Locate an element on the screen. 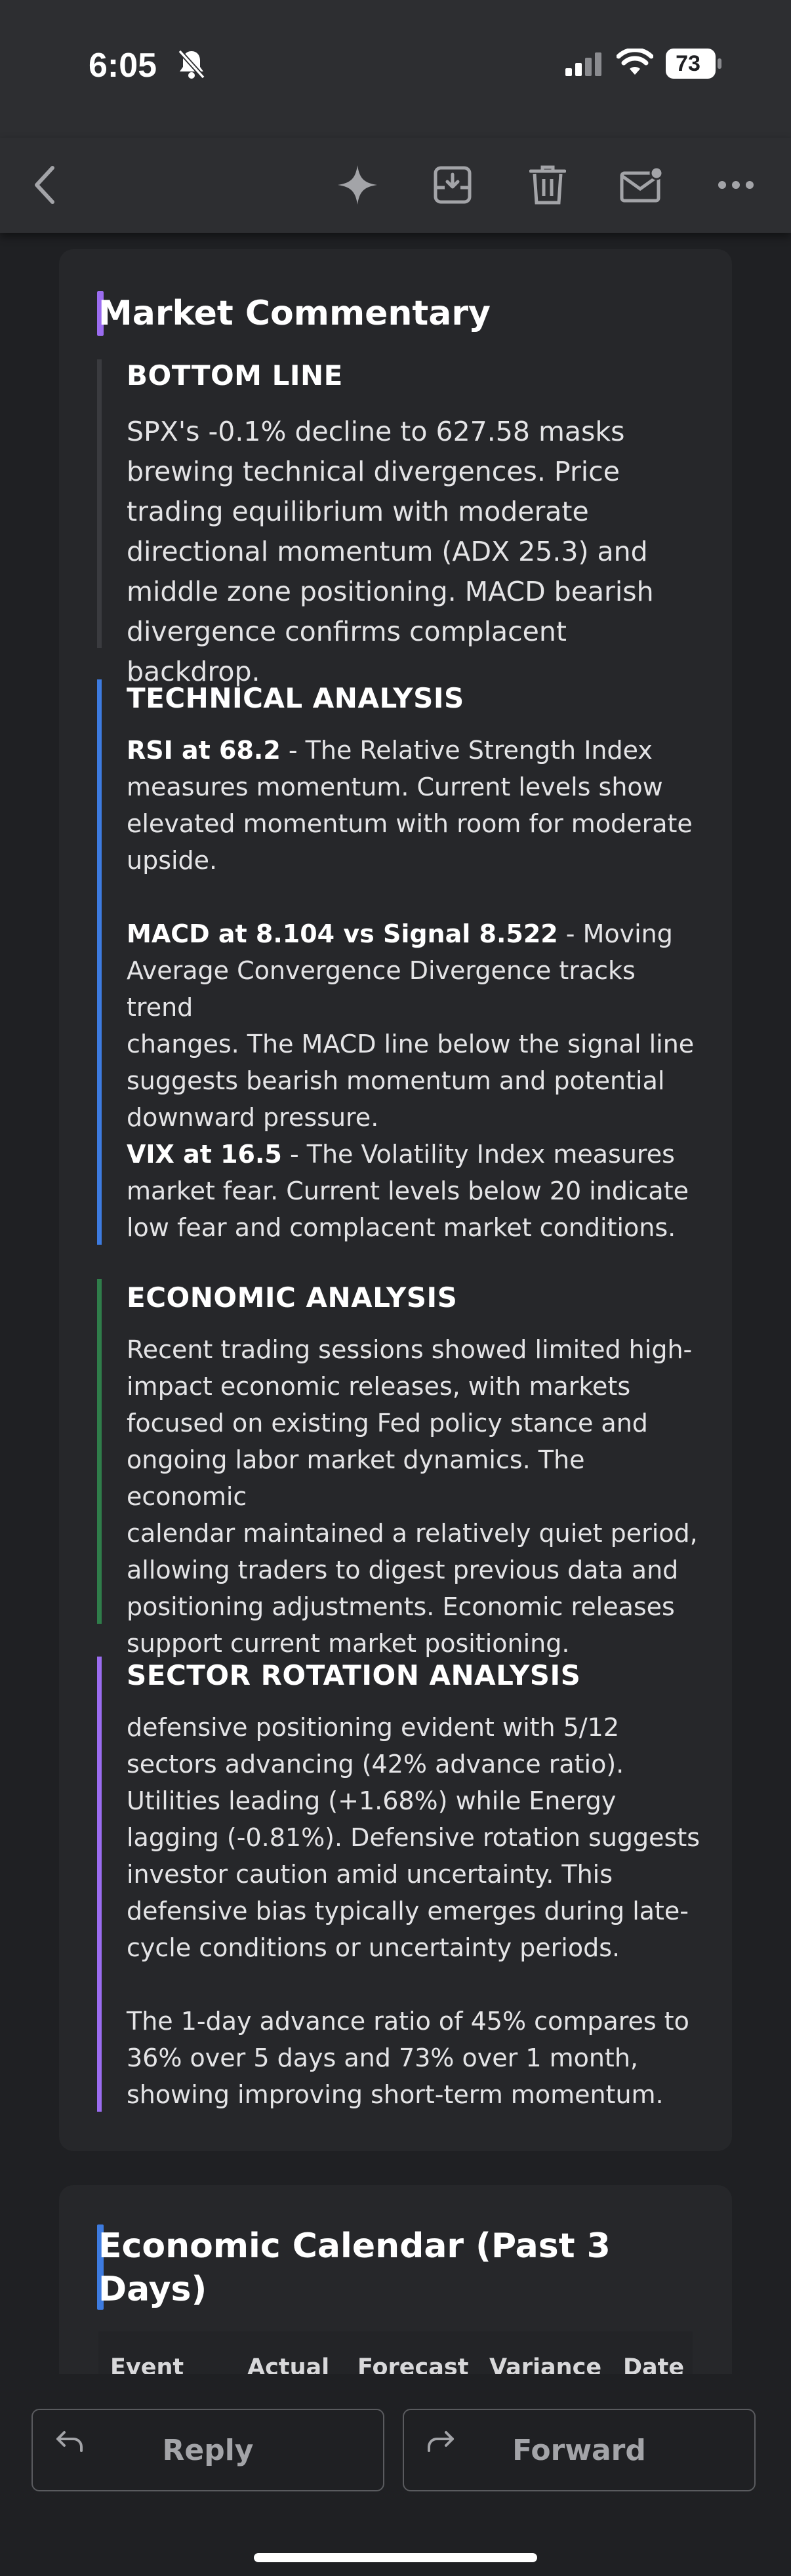  mark-unread-button is located at coordinates (641, 185).